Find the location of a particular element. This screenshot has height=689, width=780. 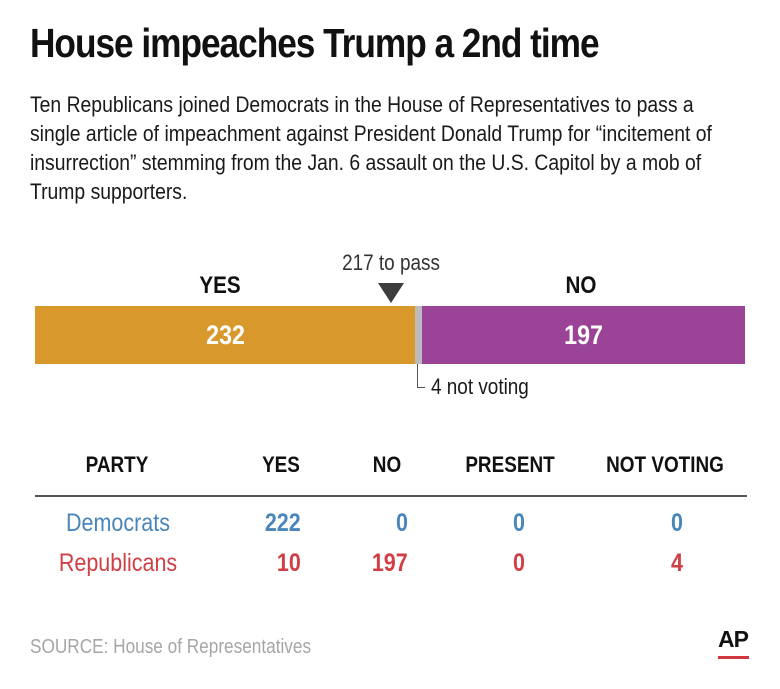

bar-not-voting is located at coordinates (418, 335).